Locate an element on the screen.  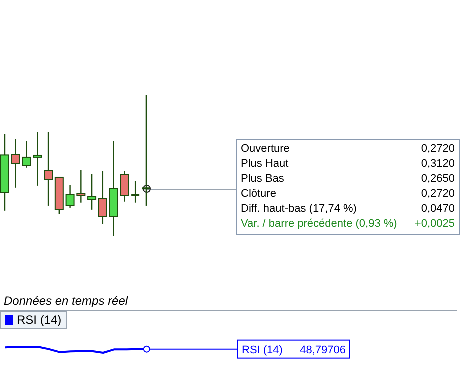
text: Ouverture is located at coordinates (265, 149).